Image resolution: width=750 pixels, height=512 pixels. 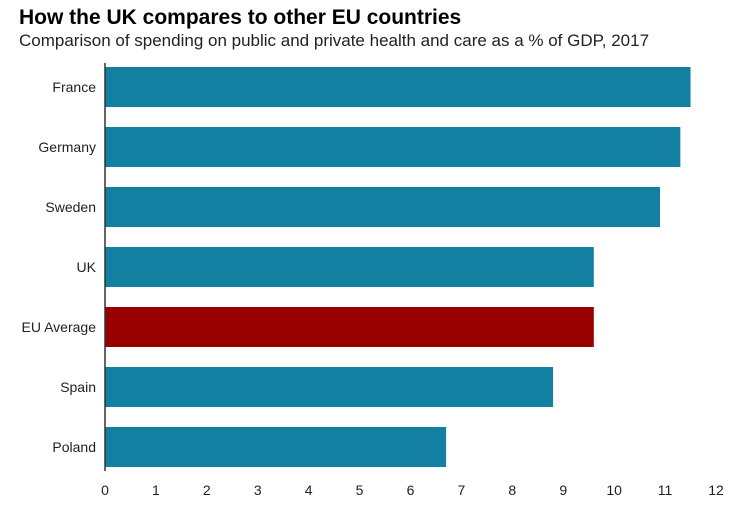 I want to click on x-tick-label: 9, so click(x=563, y=490).